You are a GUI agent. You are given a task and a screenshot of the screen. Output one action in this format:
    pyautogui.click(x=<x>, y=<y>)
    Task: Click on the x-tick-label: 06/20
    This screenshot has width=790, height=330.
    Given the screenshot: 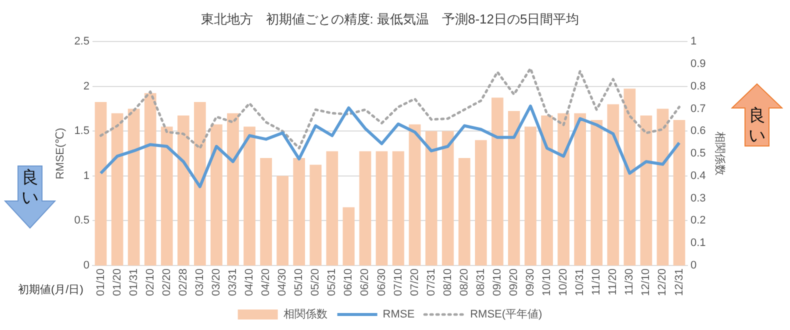 What is the action you would take?
    pyautogui.click(x=365, y=282)
    